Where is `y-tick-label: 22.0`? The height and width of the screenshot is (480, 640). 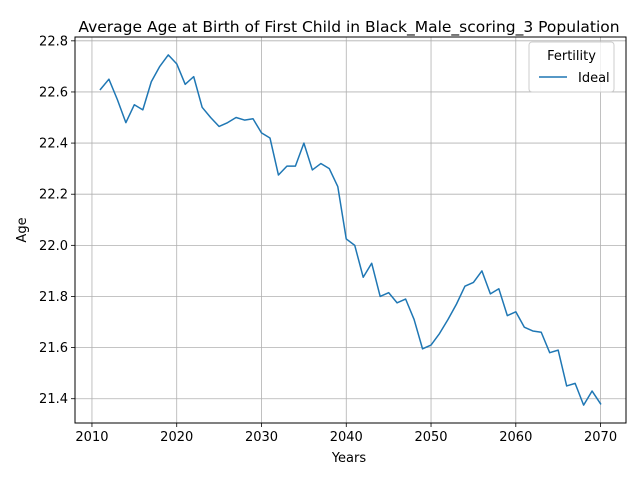
y-tick-label: 22.0 is located at coordinates (53, 246).